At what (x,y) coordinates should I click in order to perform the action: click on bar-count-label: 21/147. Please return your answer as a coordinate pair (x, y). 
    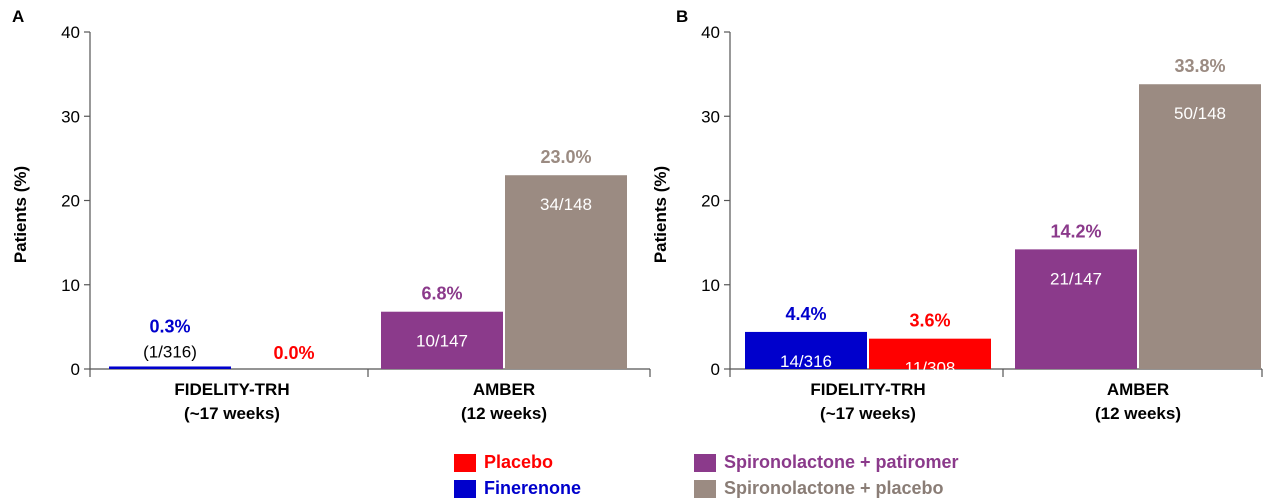
    Looking at the image, I should click on (1076, 278).